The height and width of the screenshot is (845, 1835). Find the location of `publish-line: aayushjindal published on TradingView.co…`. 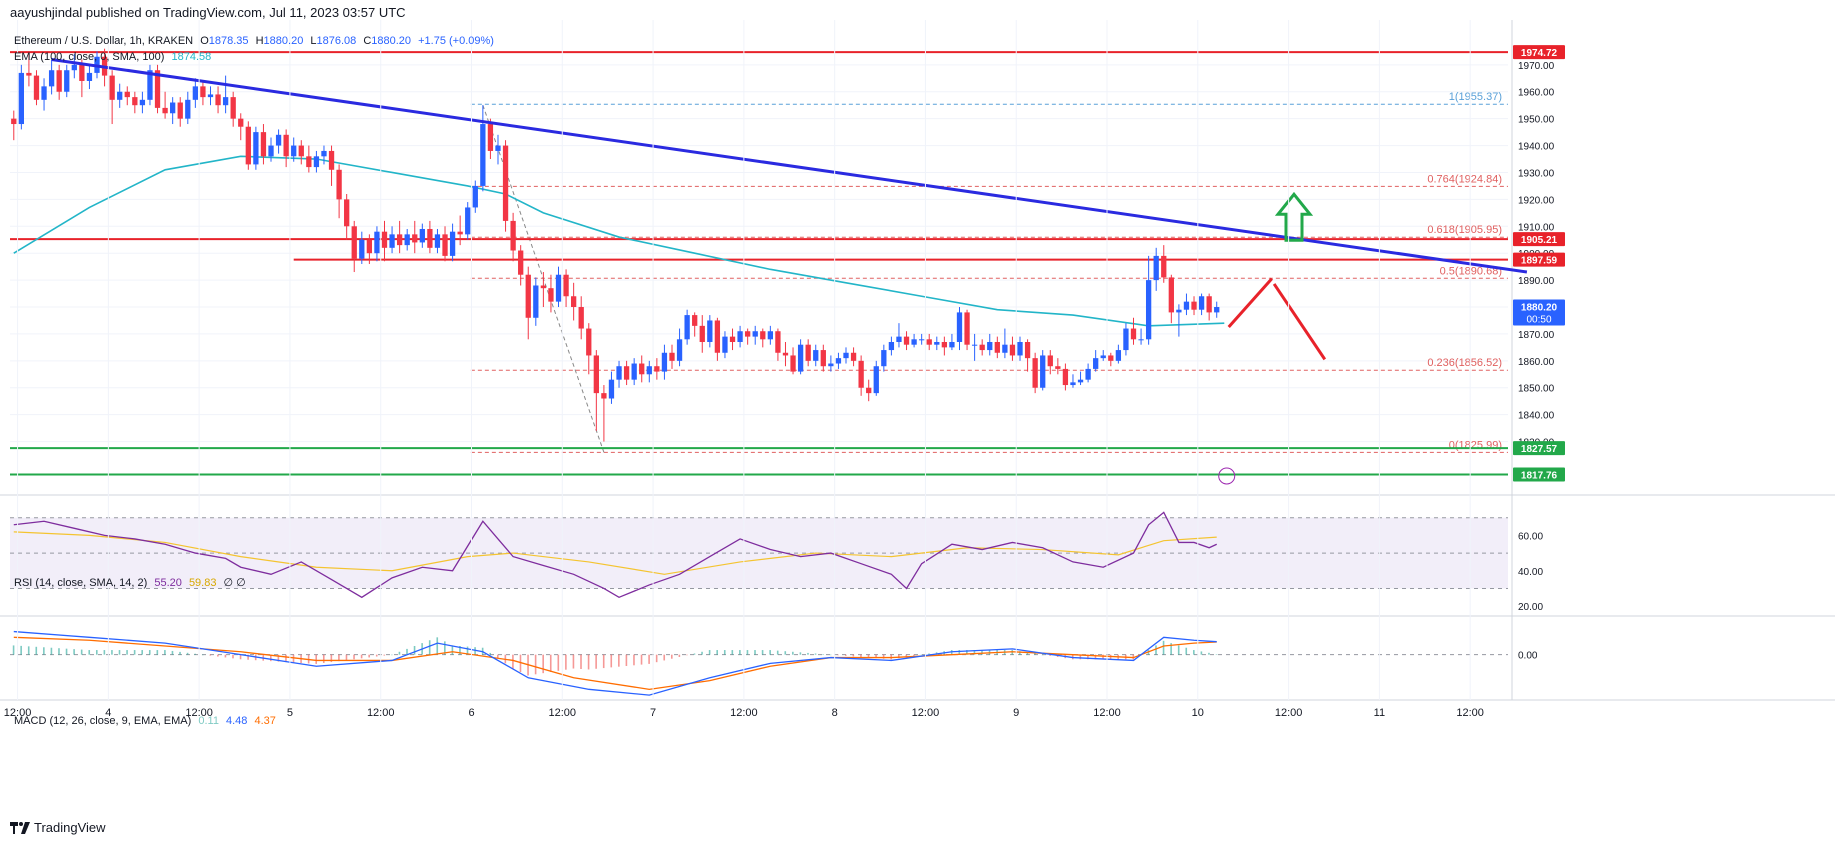

publish-line: aayushjindal published on TradingView.co… is located at coordinates (208, 12).